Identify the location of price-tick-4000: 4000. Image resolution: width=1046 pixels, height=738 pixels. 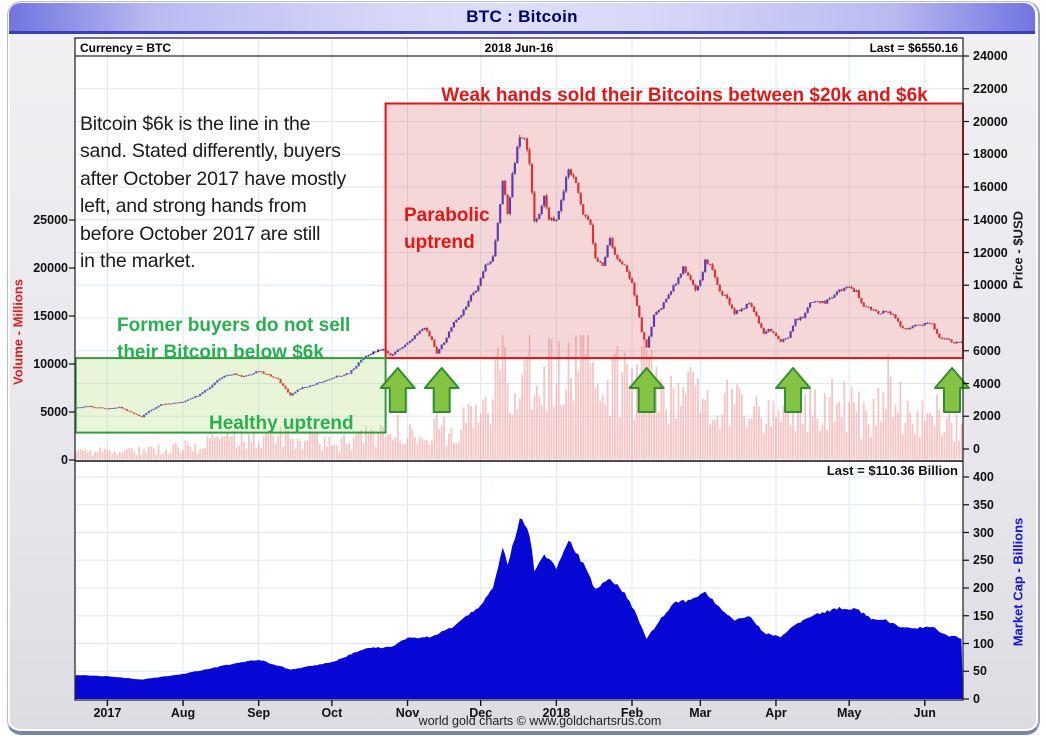
(987, 383).